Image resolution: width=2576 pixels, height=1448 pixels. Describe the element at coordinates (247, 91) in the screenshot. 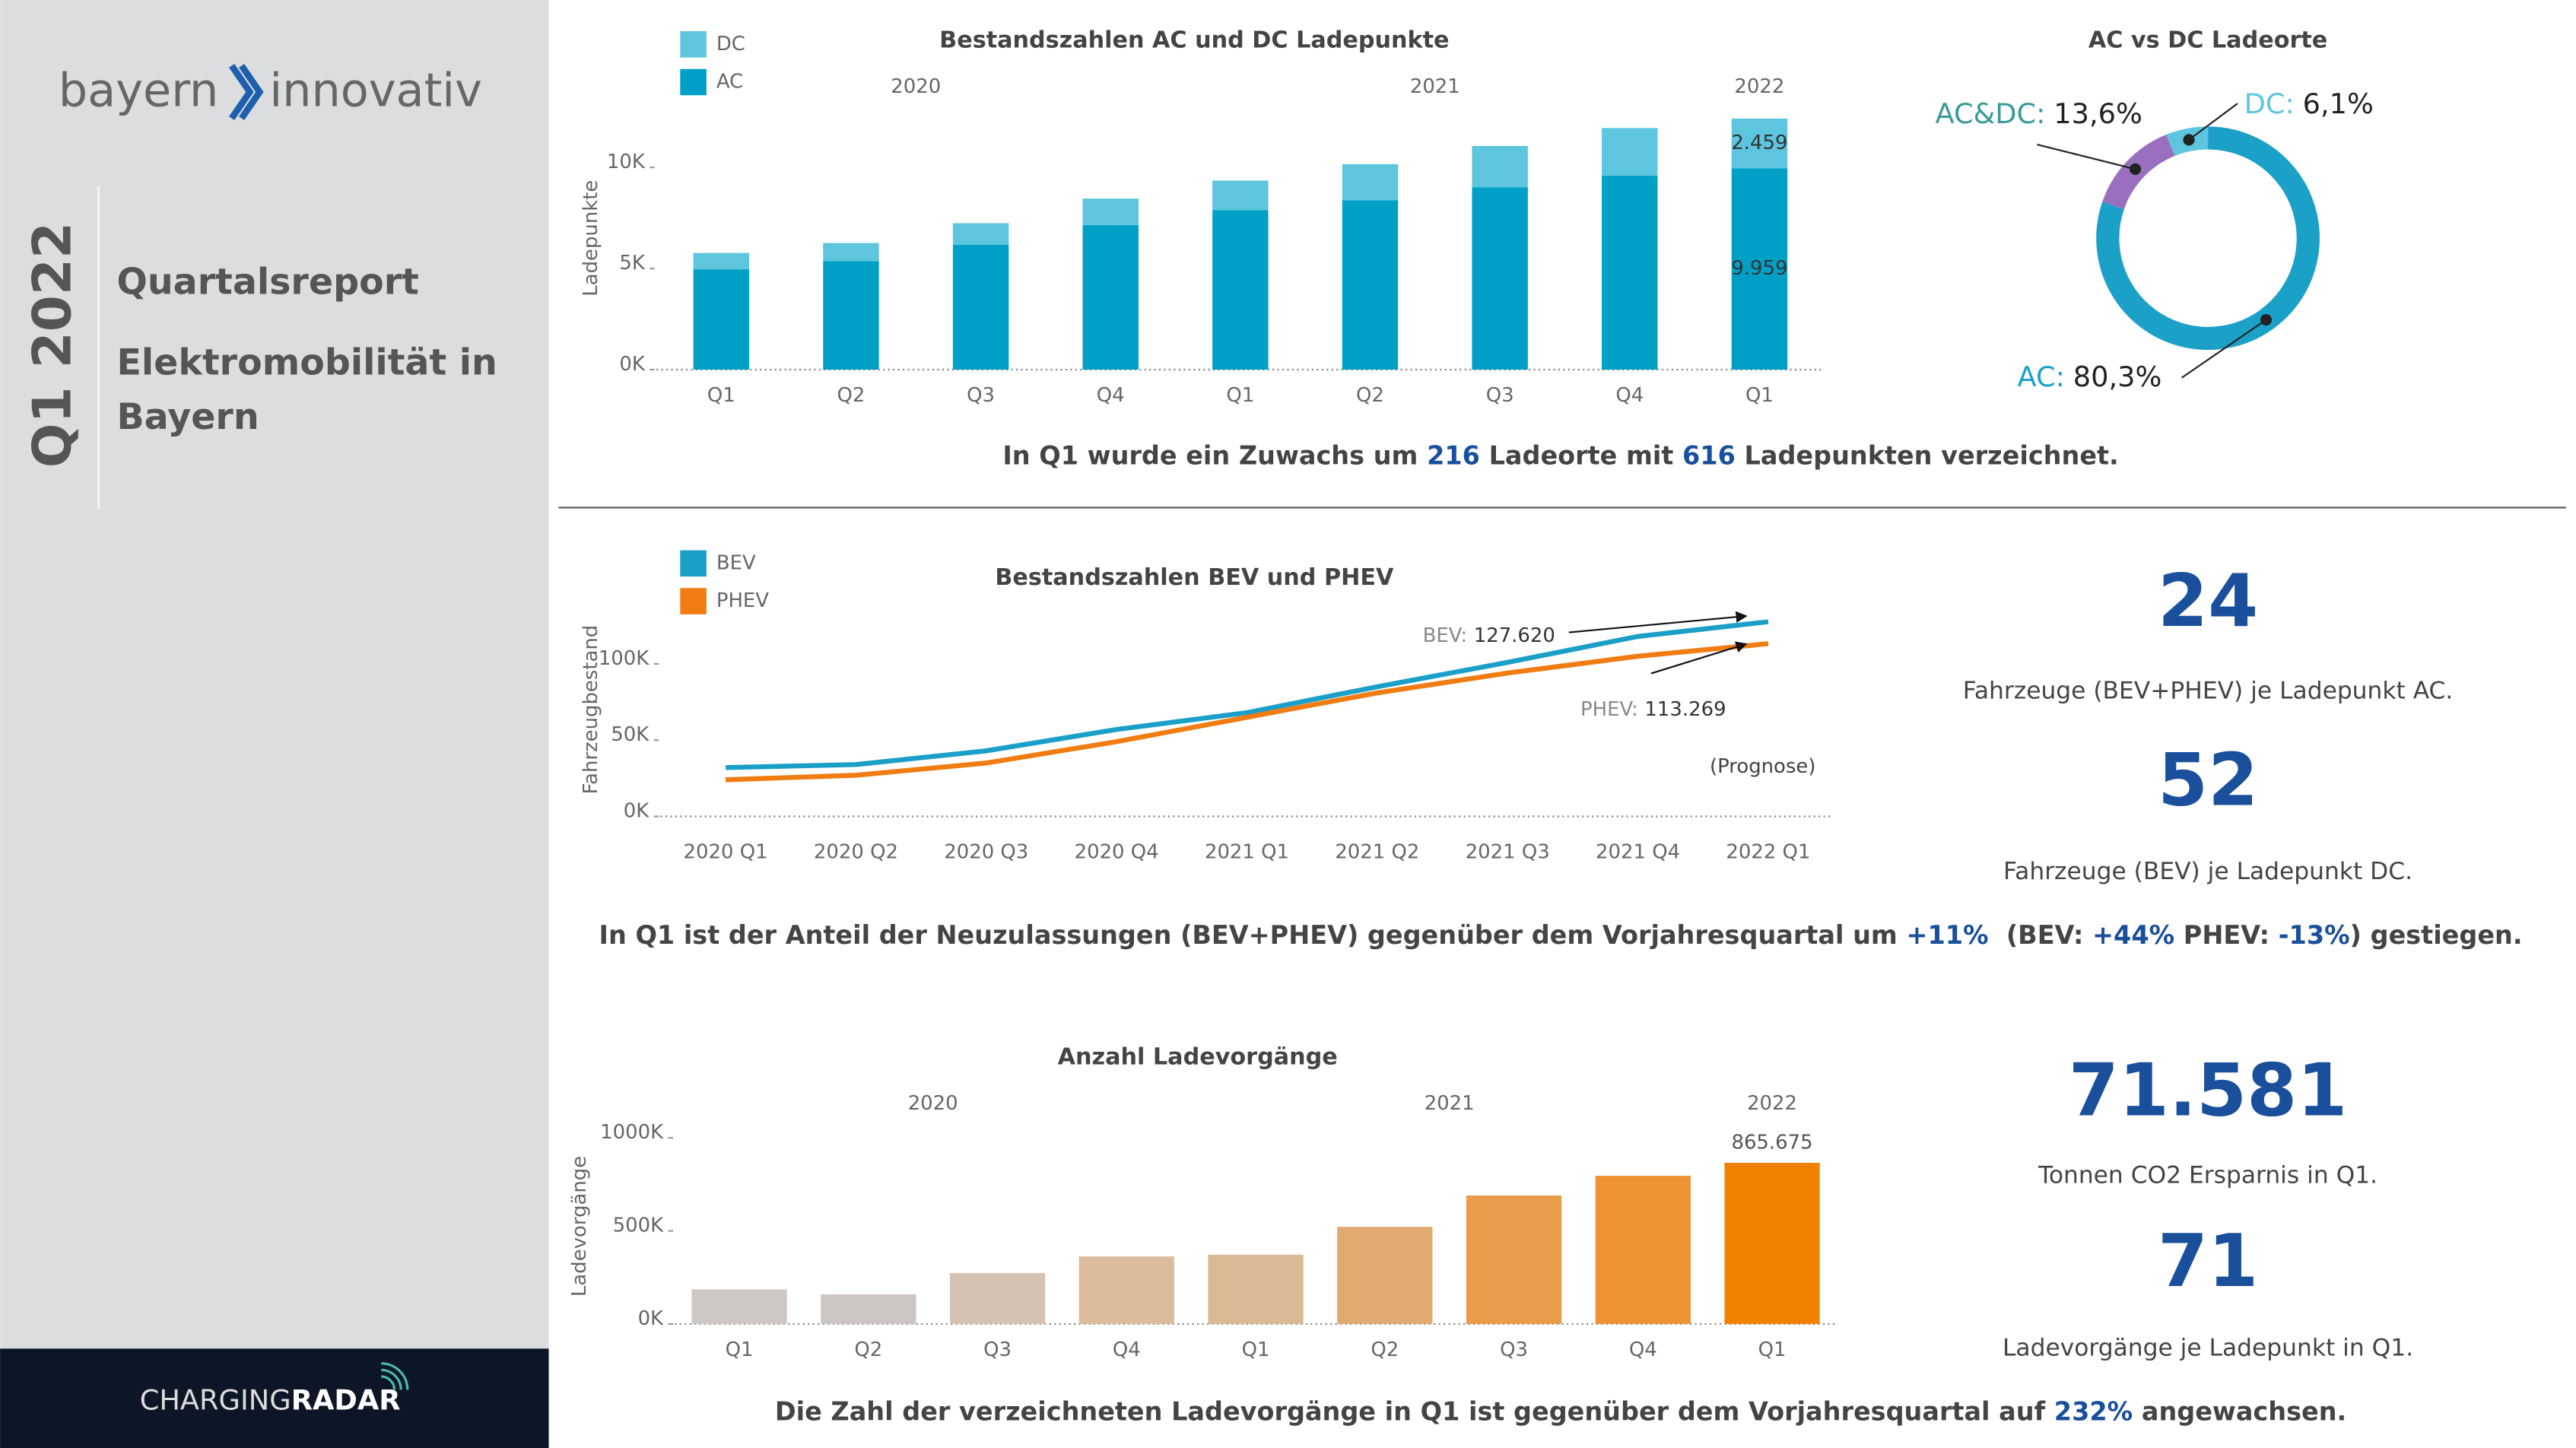

I see `logo-mark` at that location.